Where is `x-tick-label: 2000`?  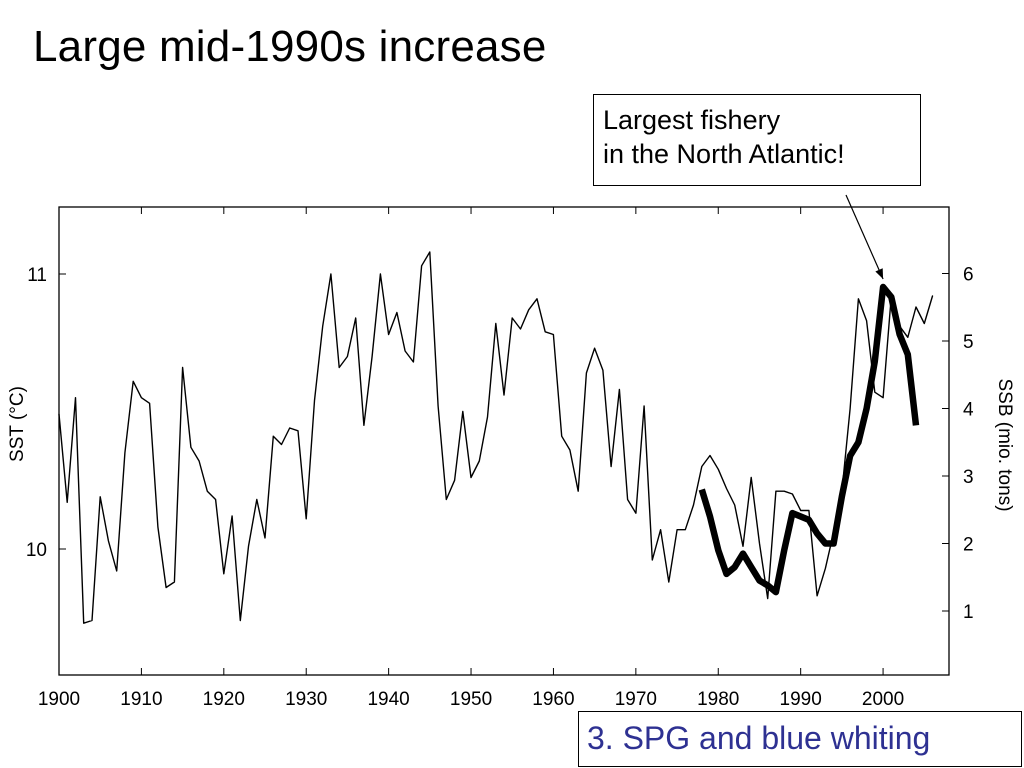
x-tick-label: 2000 is located at coordinates (883, 699).